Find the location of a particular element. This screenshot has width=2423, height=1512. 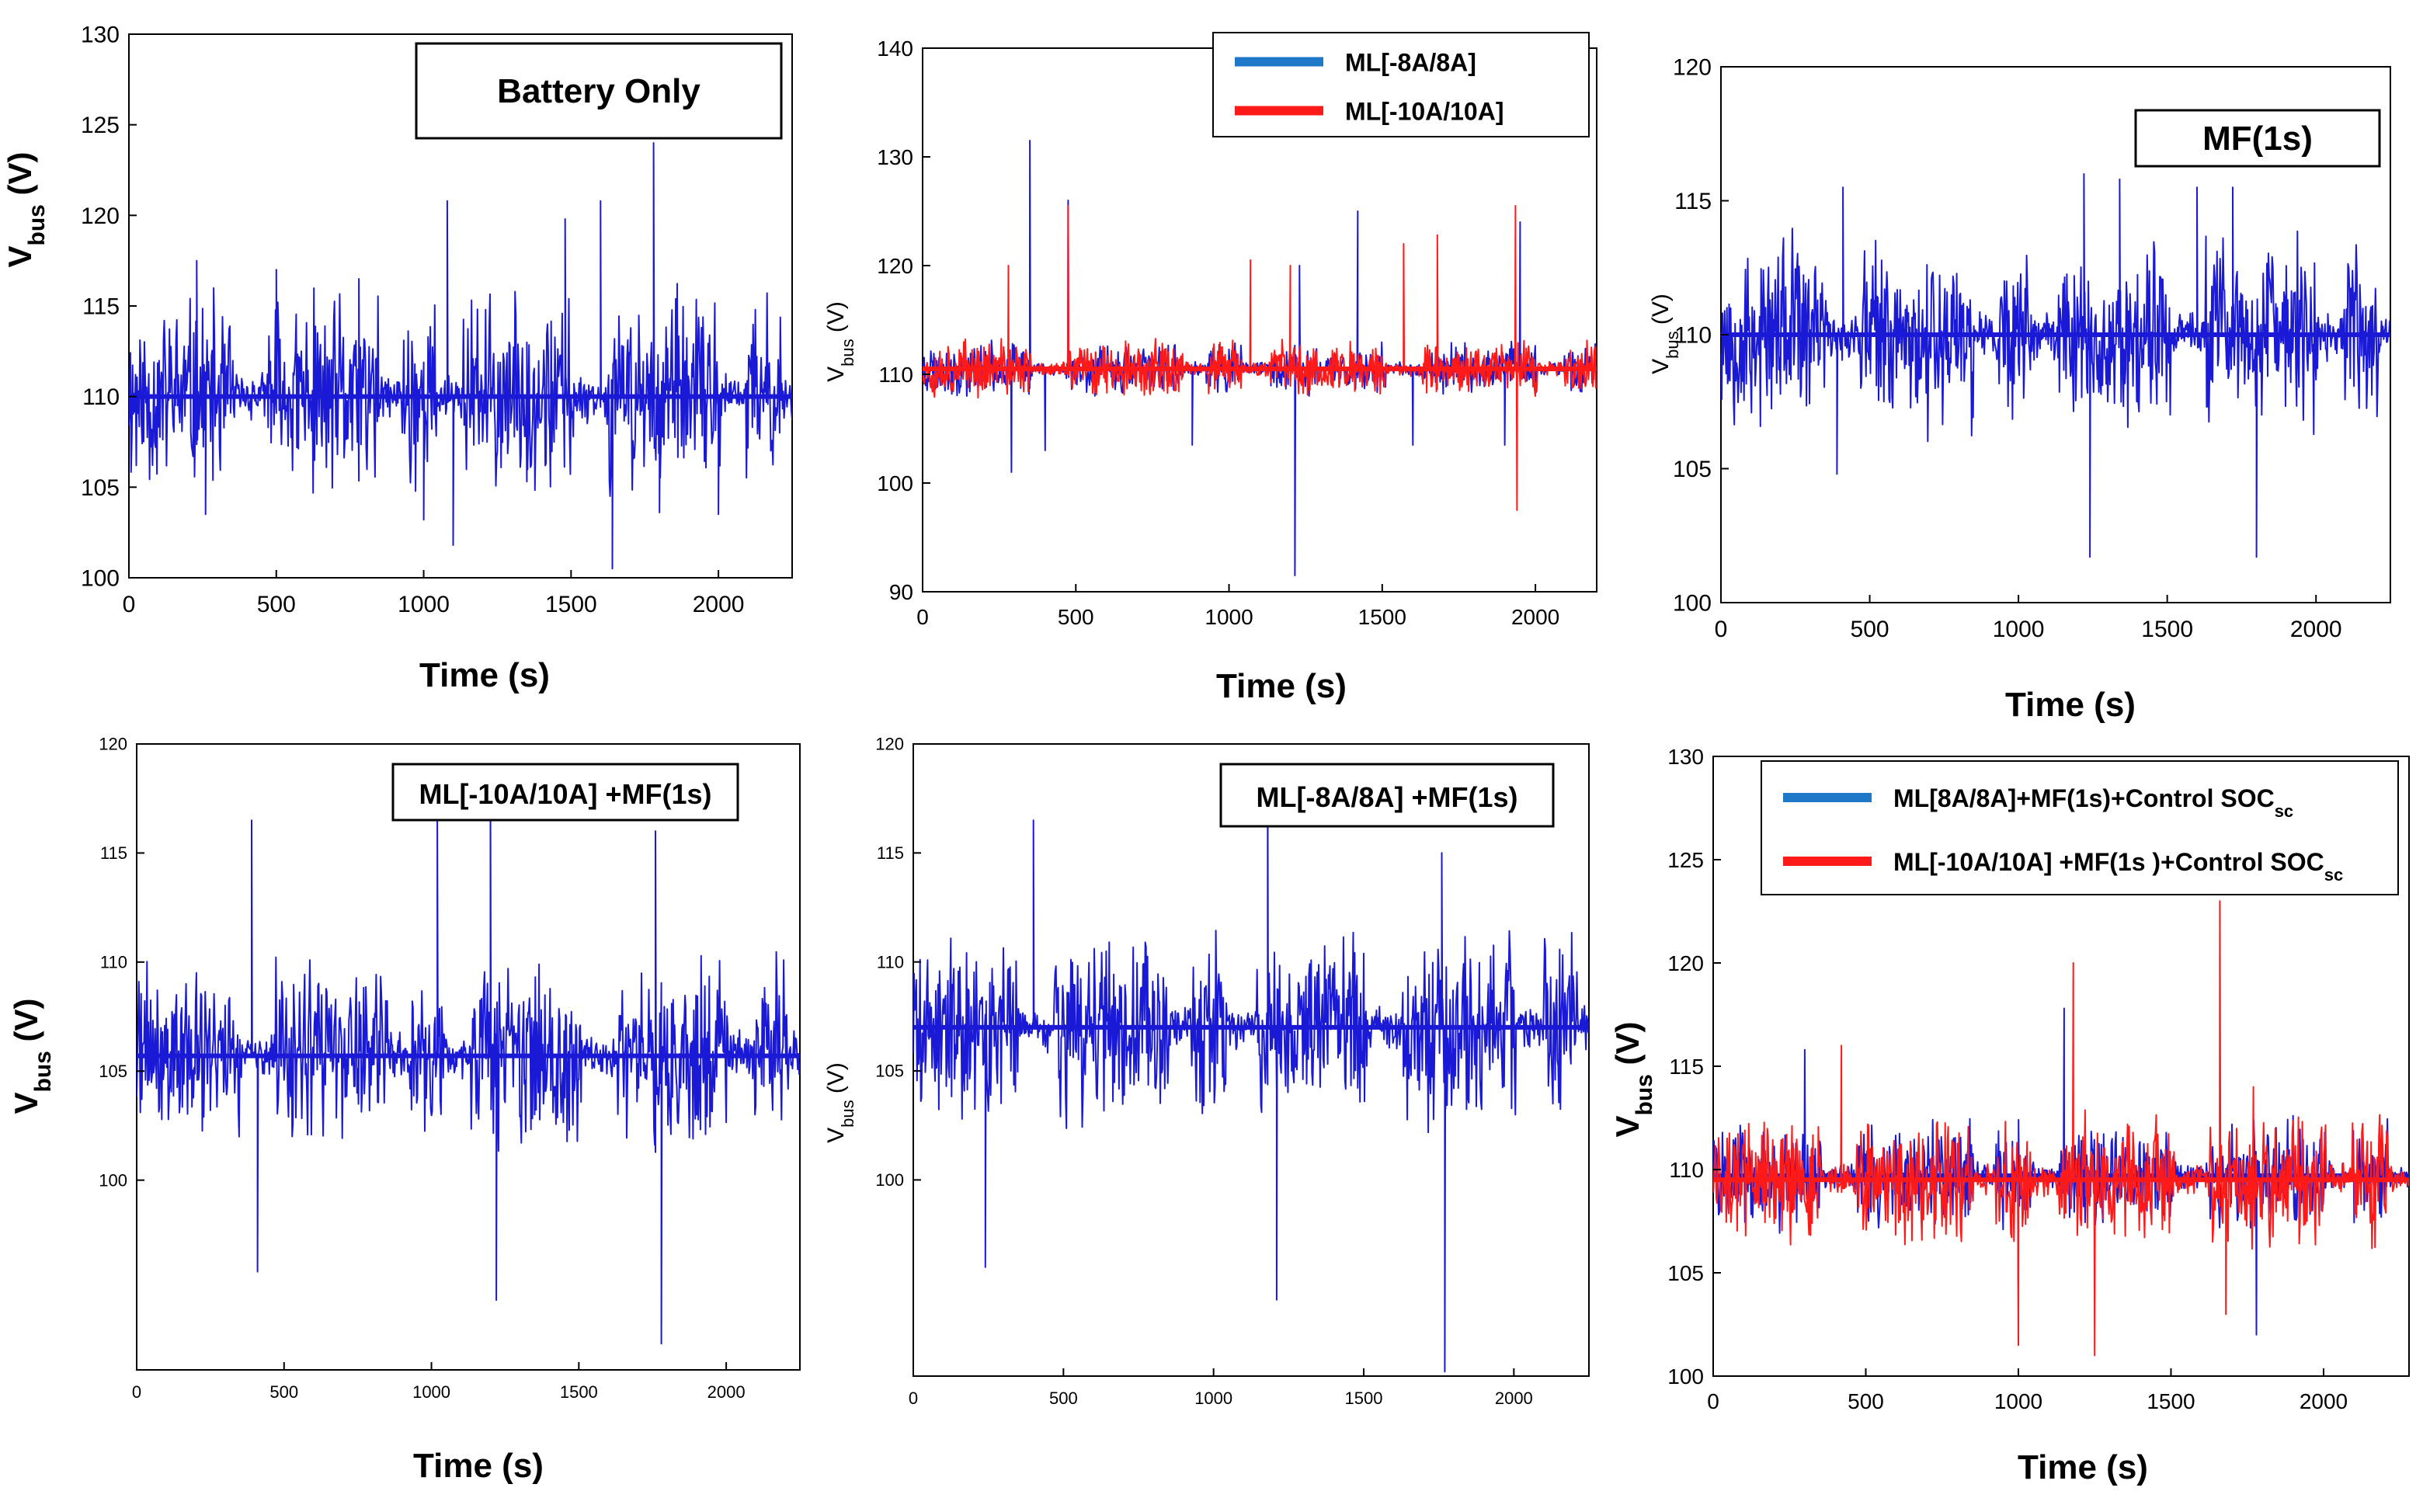

annotation-label: ML[-10A/10A] +MF(1s) is located at coordinates (565, 794).